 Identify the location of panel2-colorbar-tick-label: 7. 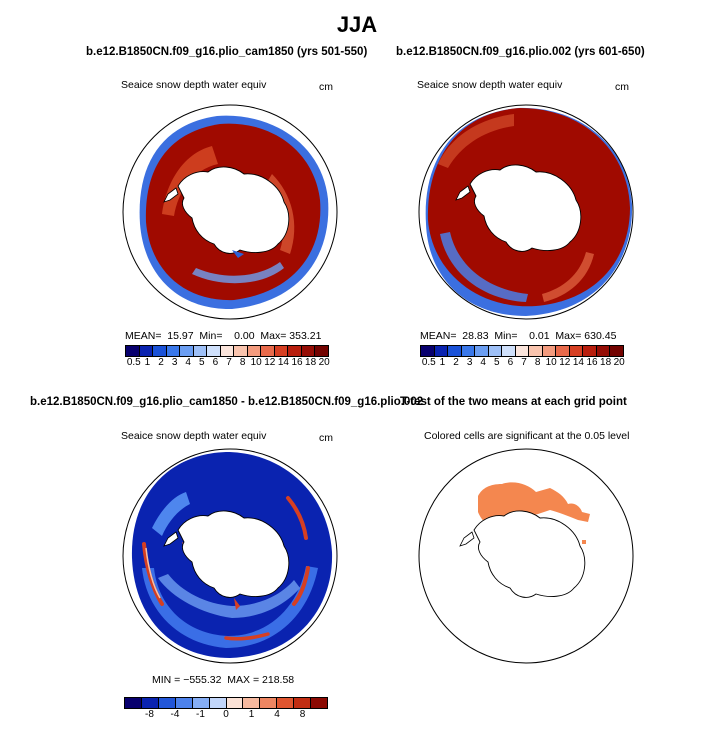
(524, 362).